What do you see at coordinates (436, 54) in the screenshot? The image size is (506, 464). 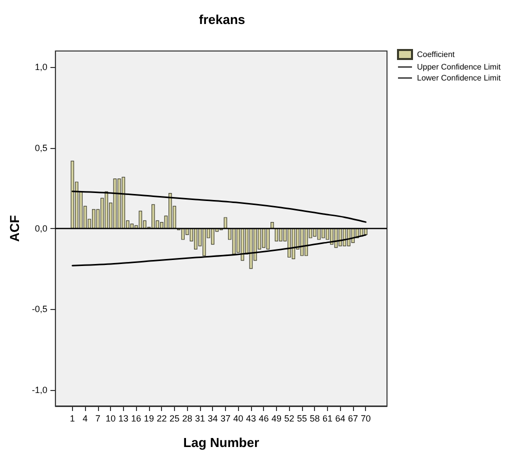 I see `legend-label: Coefficient` at bounding box center [436, 54].